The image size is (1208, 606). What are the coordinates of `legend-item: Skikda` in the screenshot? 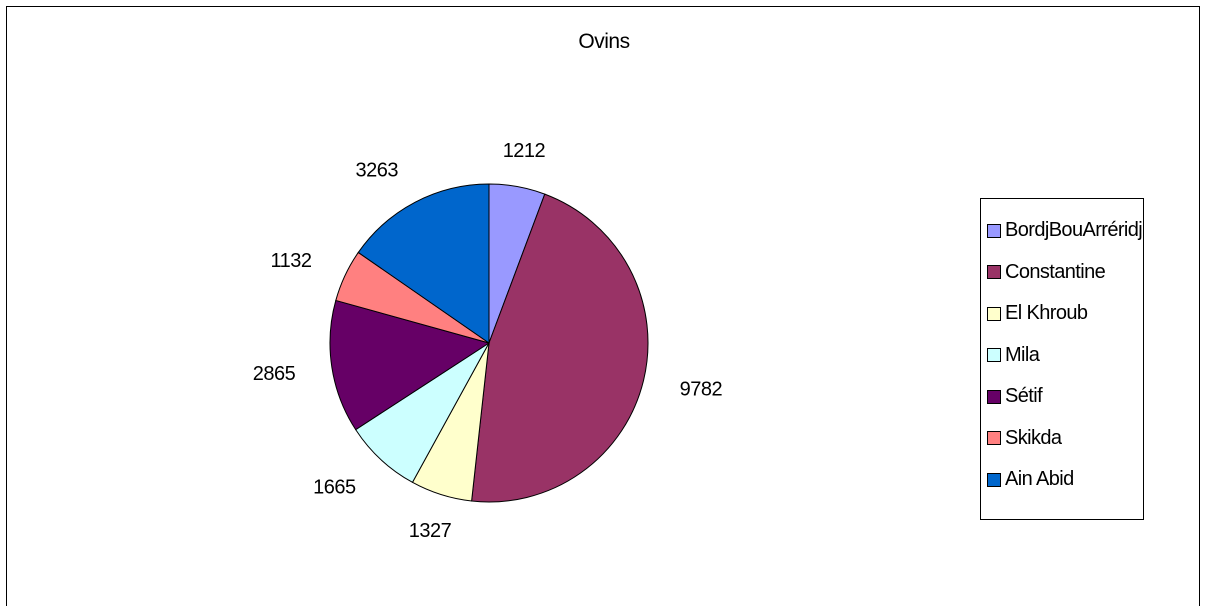 It's located at (1062, 439).